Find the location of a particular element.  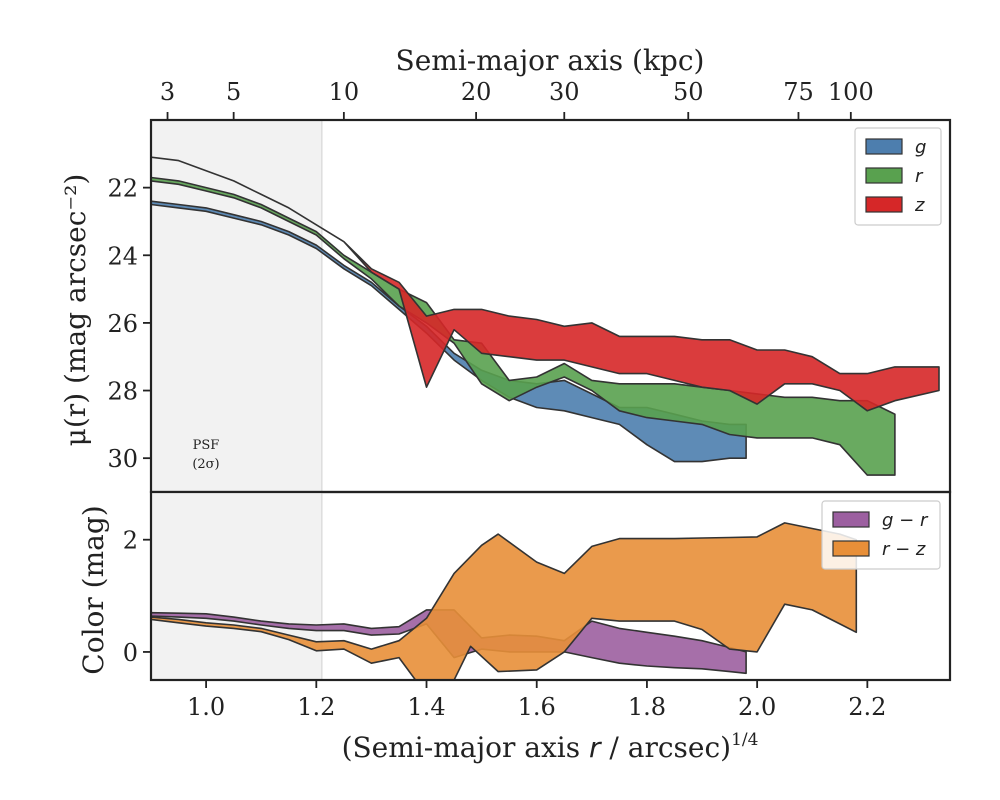

top-x-tick-label: 50 is located at coordinates (688, 92).